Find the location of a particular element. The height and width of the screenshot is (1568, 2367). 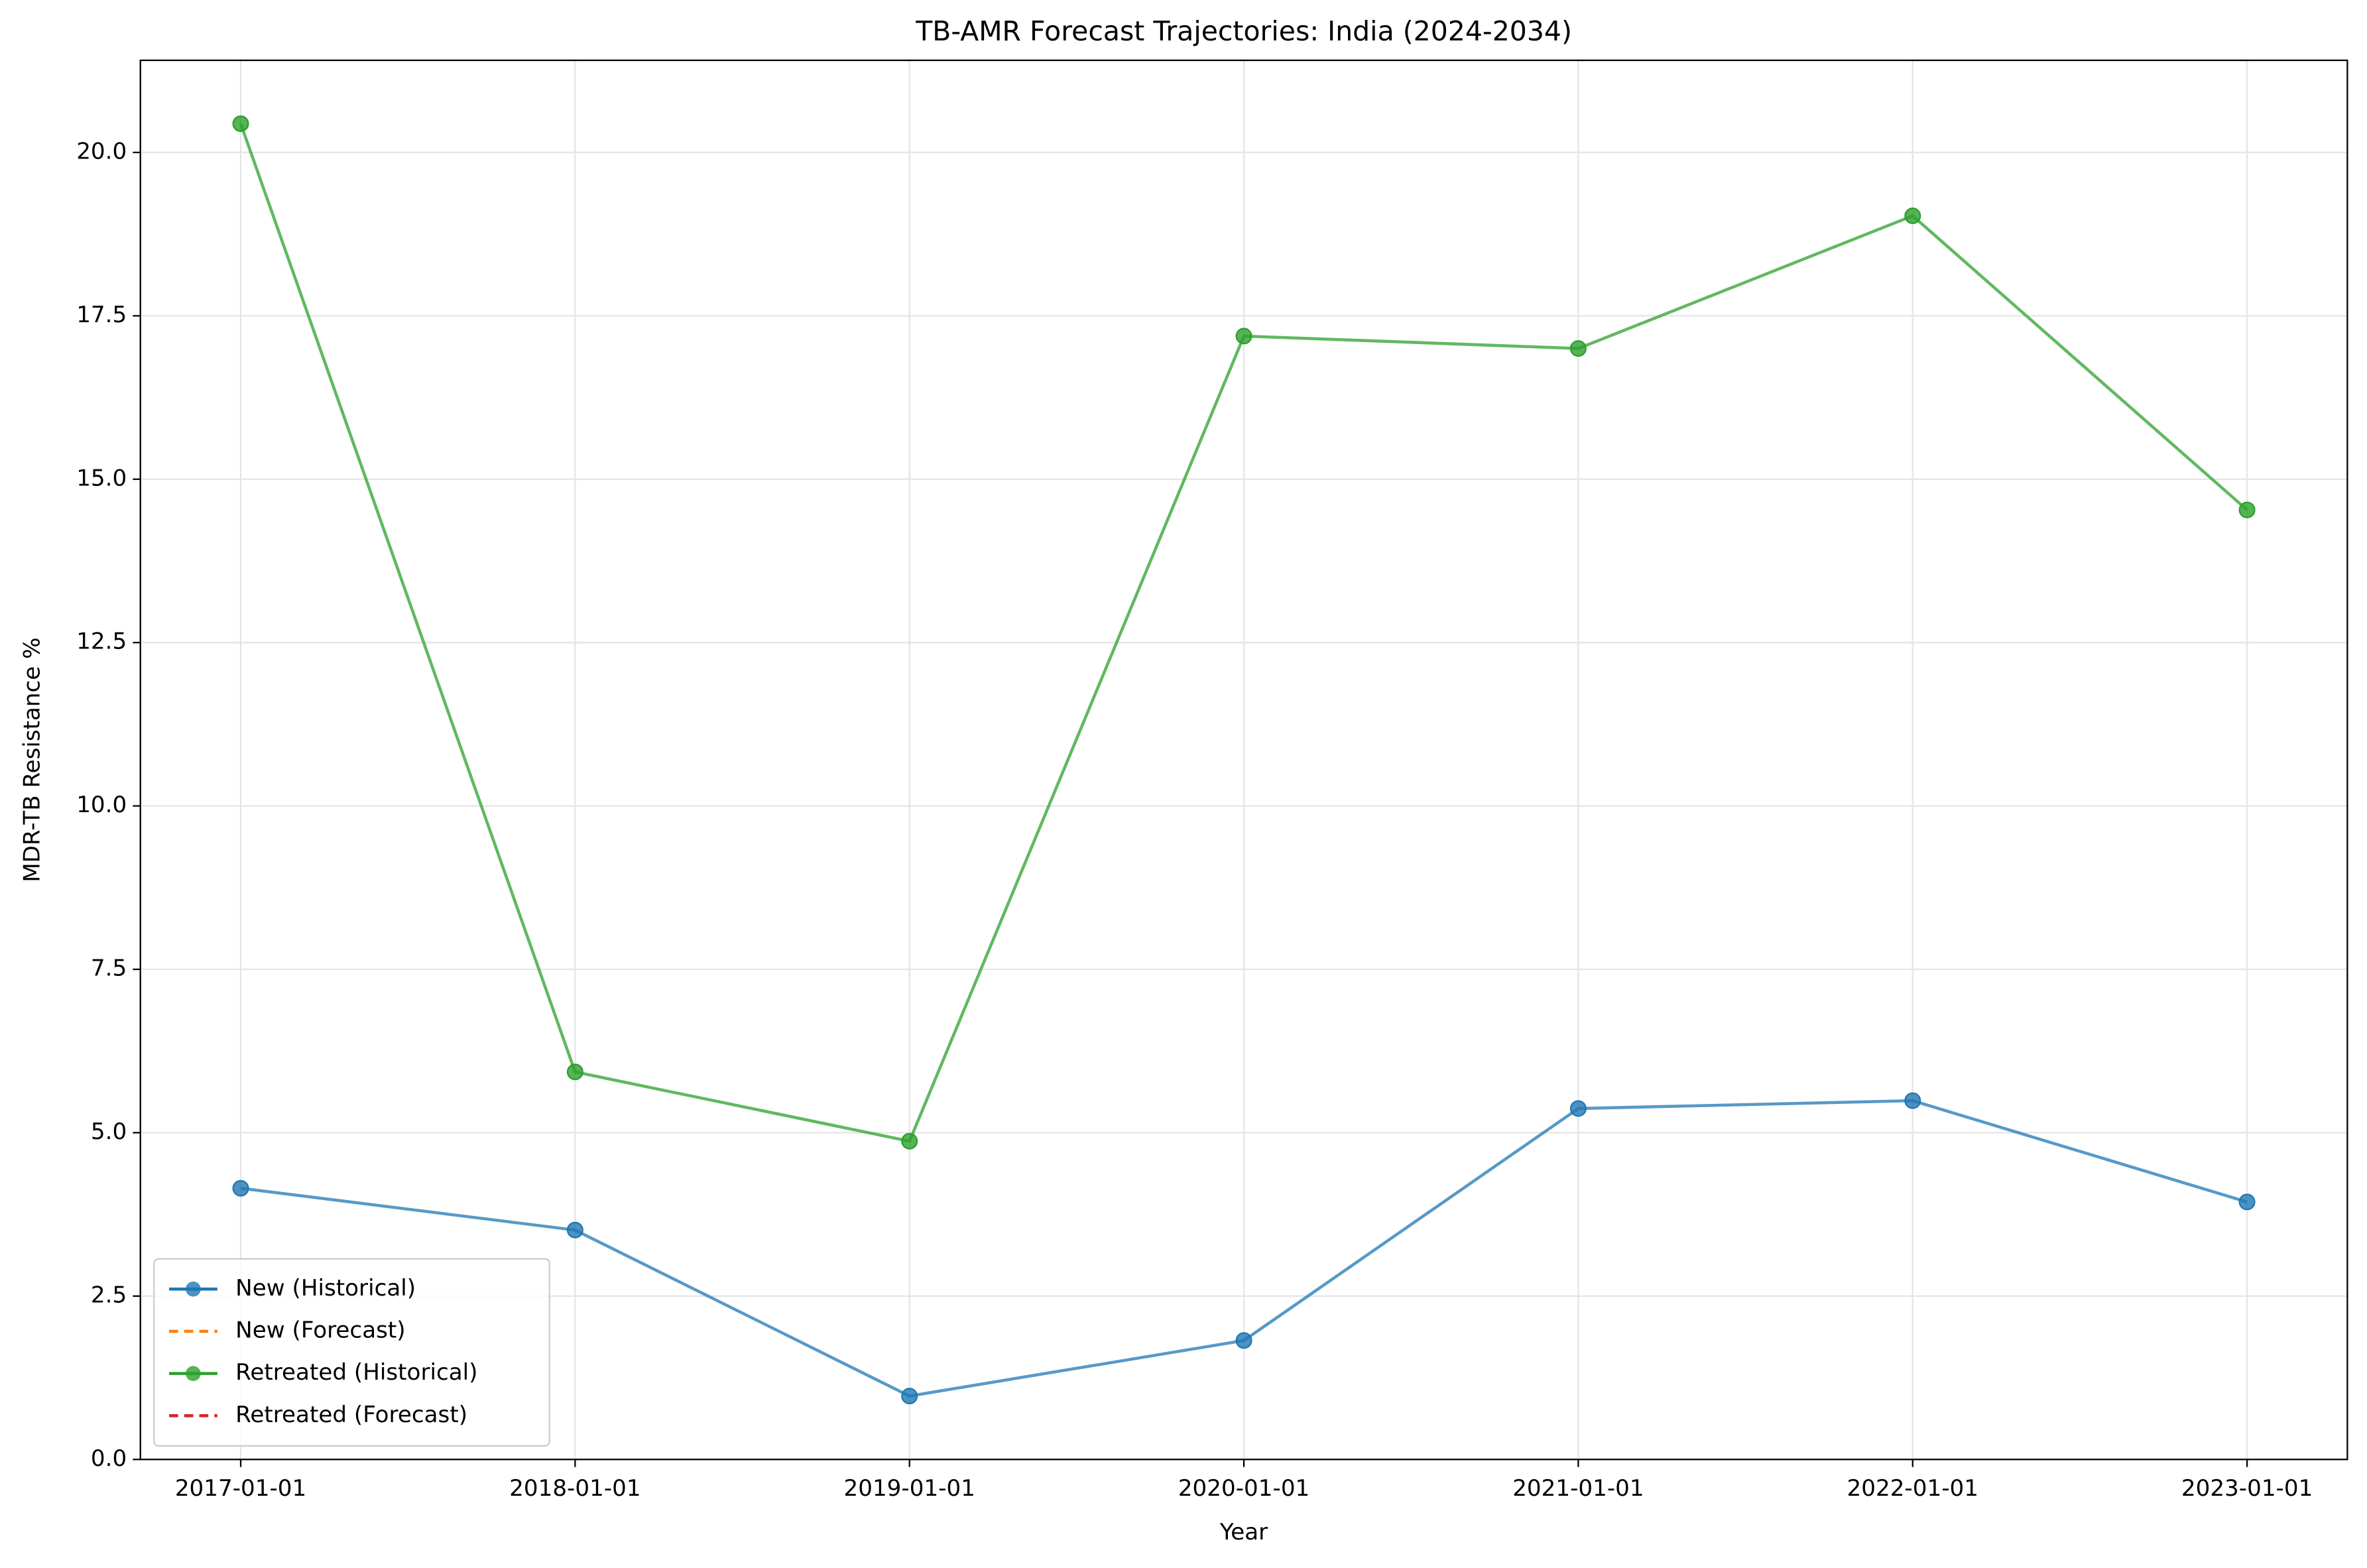

x-tick-label: 2022-01-01 is located at coordinates (1913, 1488).